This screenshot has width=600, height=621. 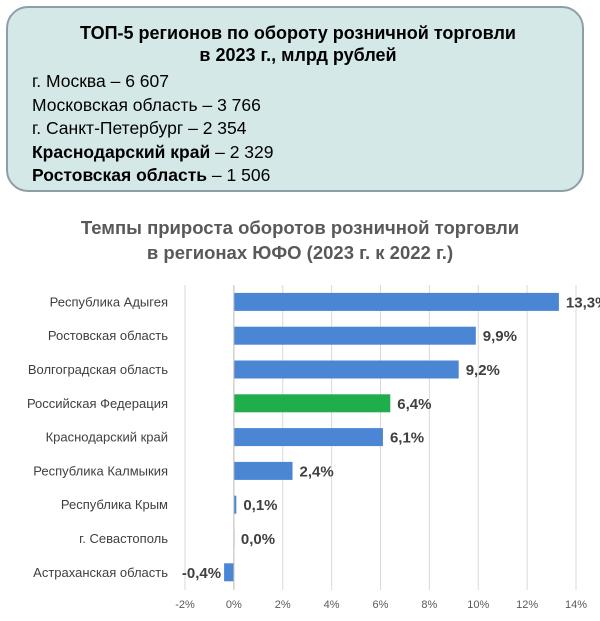 I want to click on rank-item: Московская область – 3 766, so click(x=298, y=106).